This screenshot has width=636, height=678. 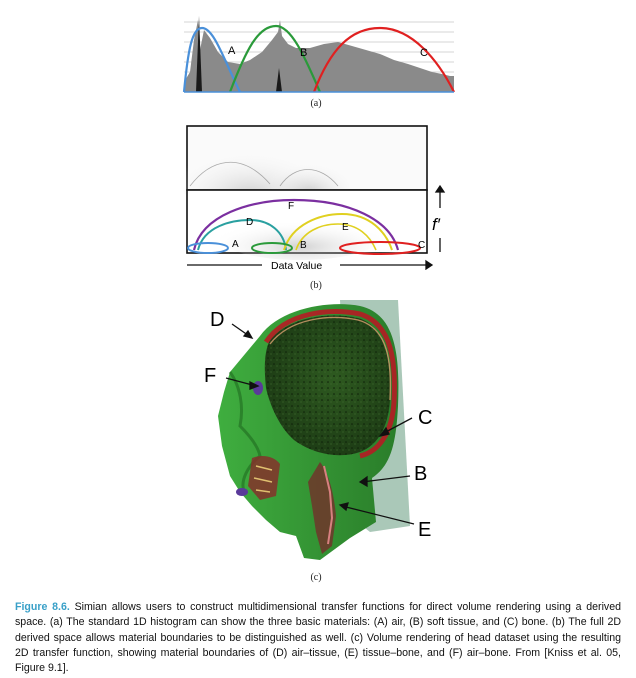 What do you see at coordinates (303, 245) in the screenshot?
I see `region-label-b: B` at bounding box center [303, 245].